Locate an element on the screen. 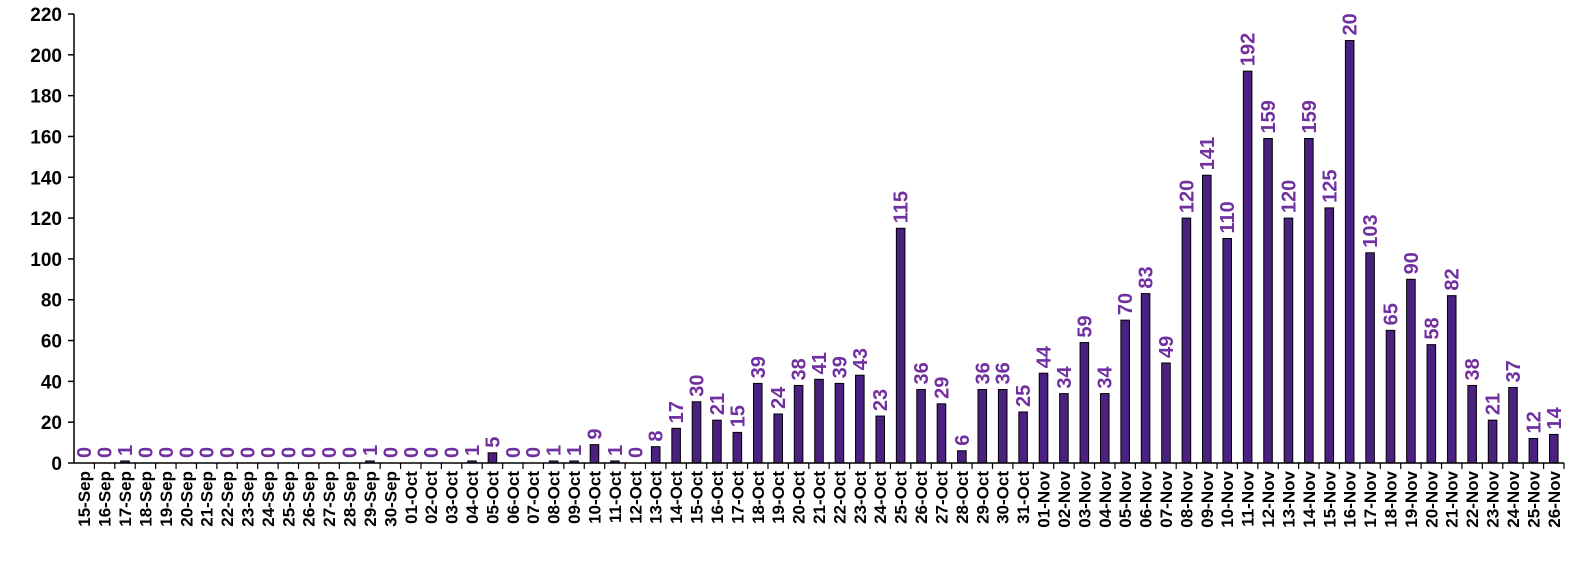 This screenshot has height=581, width=1584. y-tick-label: 60 is located at coordinates (51, 342).